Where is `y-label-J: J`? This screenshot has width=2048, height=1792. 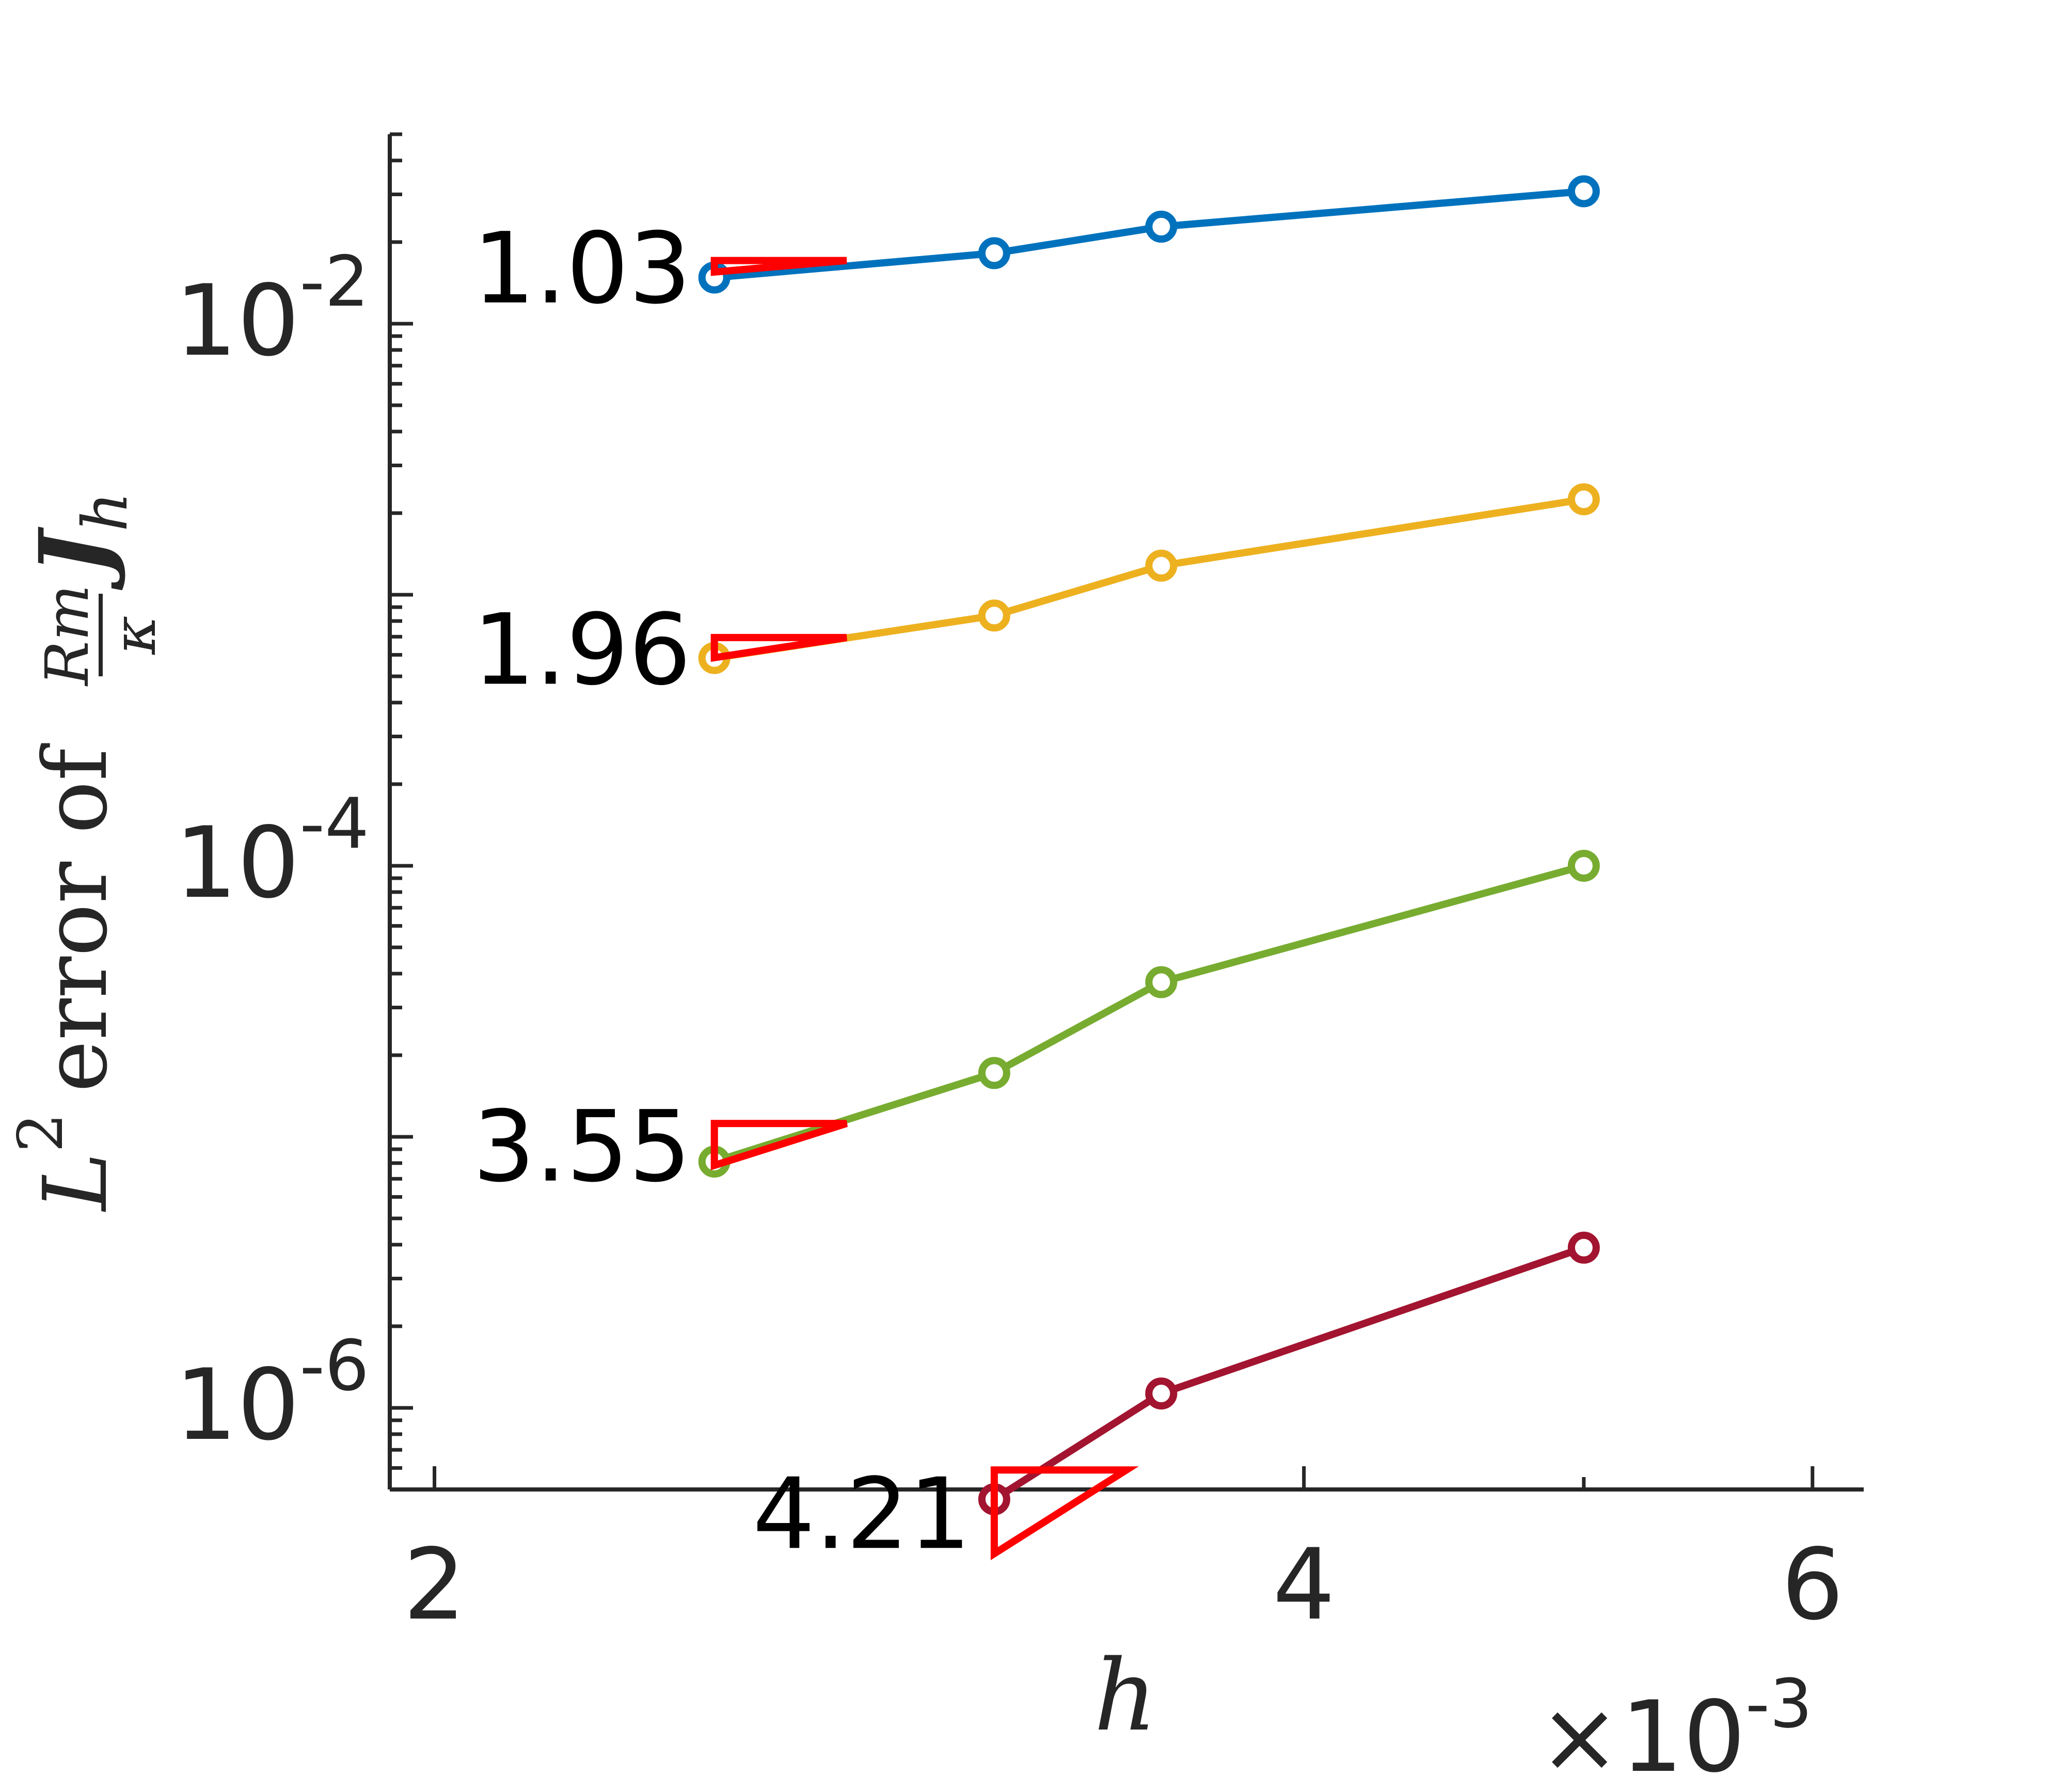
y-label-J: J is located at coordinates (73, 559).